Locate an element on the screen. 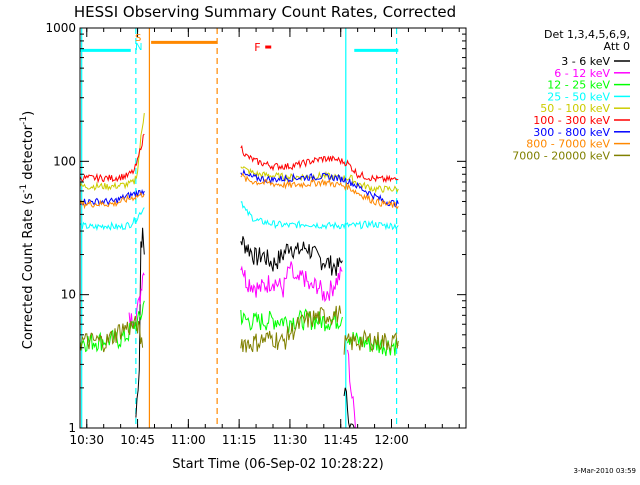  legend-entry-label: 100 - 300 keV is located at coordinates (571, 120).